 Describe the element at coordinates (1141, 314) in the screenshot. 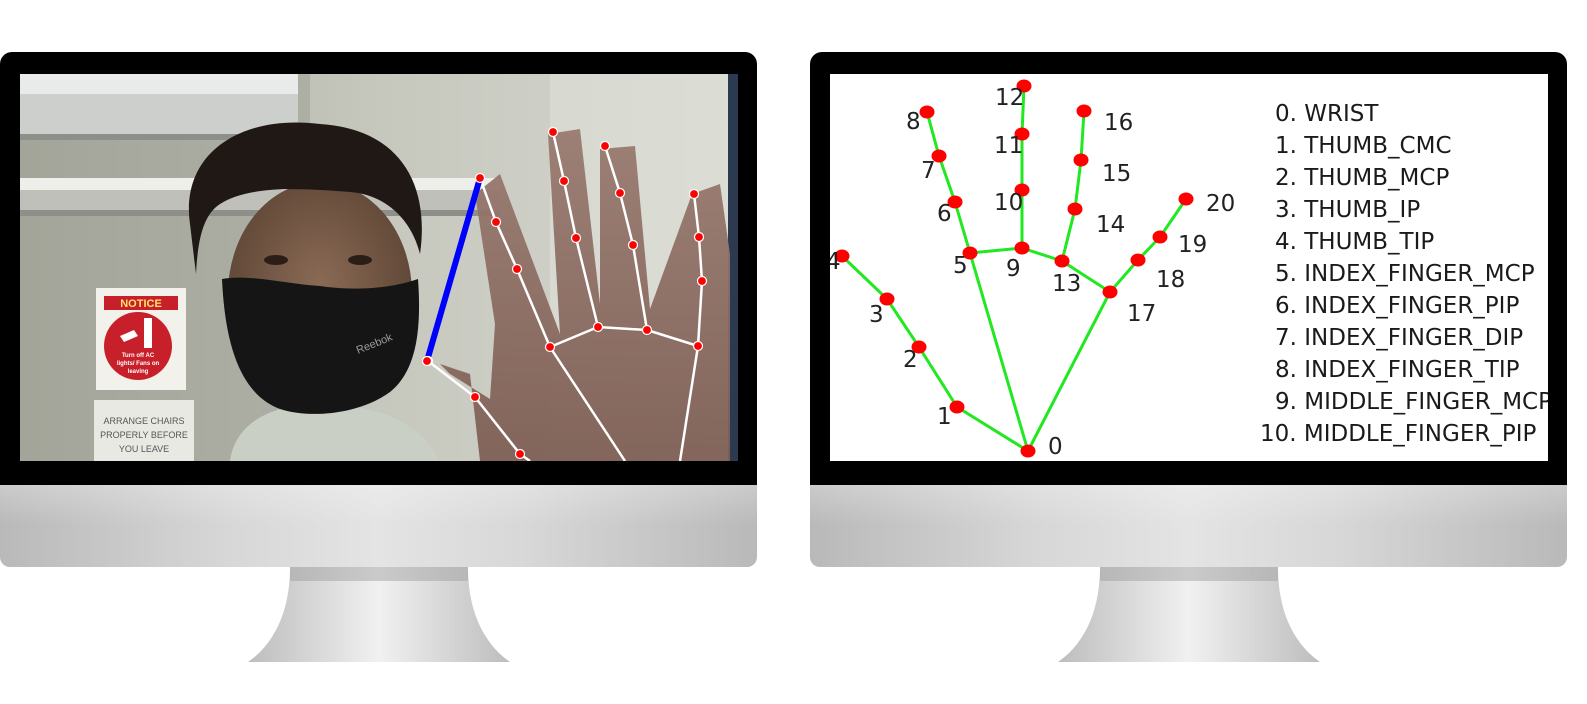

I see `landmark-number-17: 17` at that location.